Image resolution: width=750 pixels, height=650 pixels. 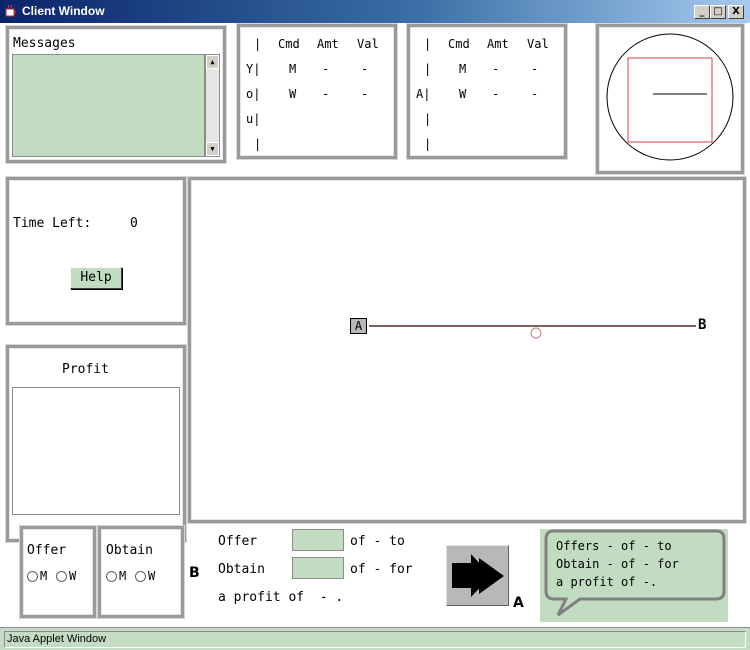 What do you see at coordinates (718, 12) in the screenshot?
I see `maximize-button: □` at bounding box center [718, 12].